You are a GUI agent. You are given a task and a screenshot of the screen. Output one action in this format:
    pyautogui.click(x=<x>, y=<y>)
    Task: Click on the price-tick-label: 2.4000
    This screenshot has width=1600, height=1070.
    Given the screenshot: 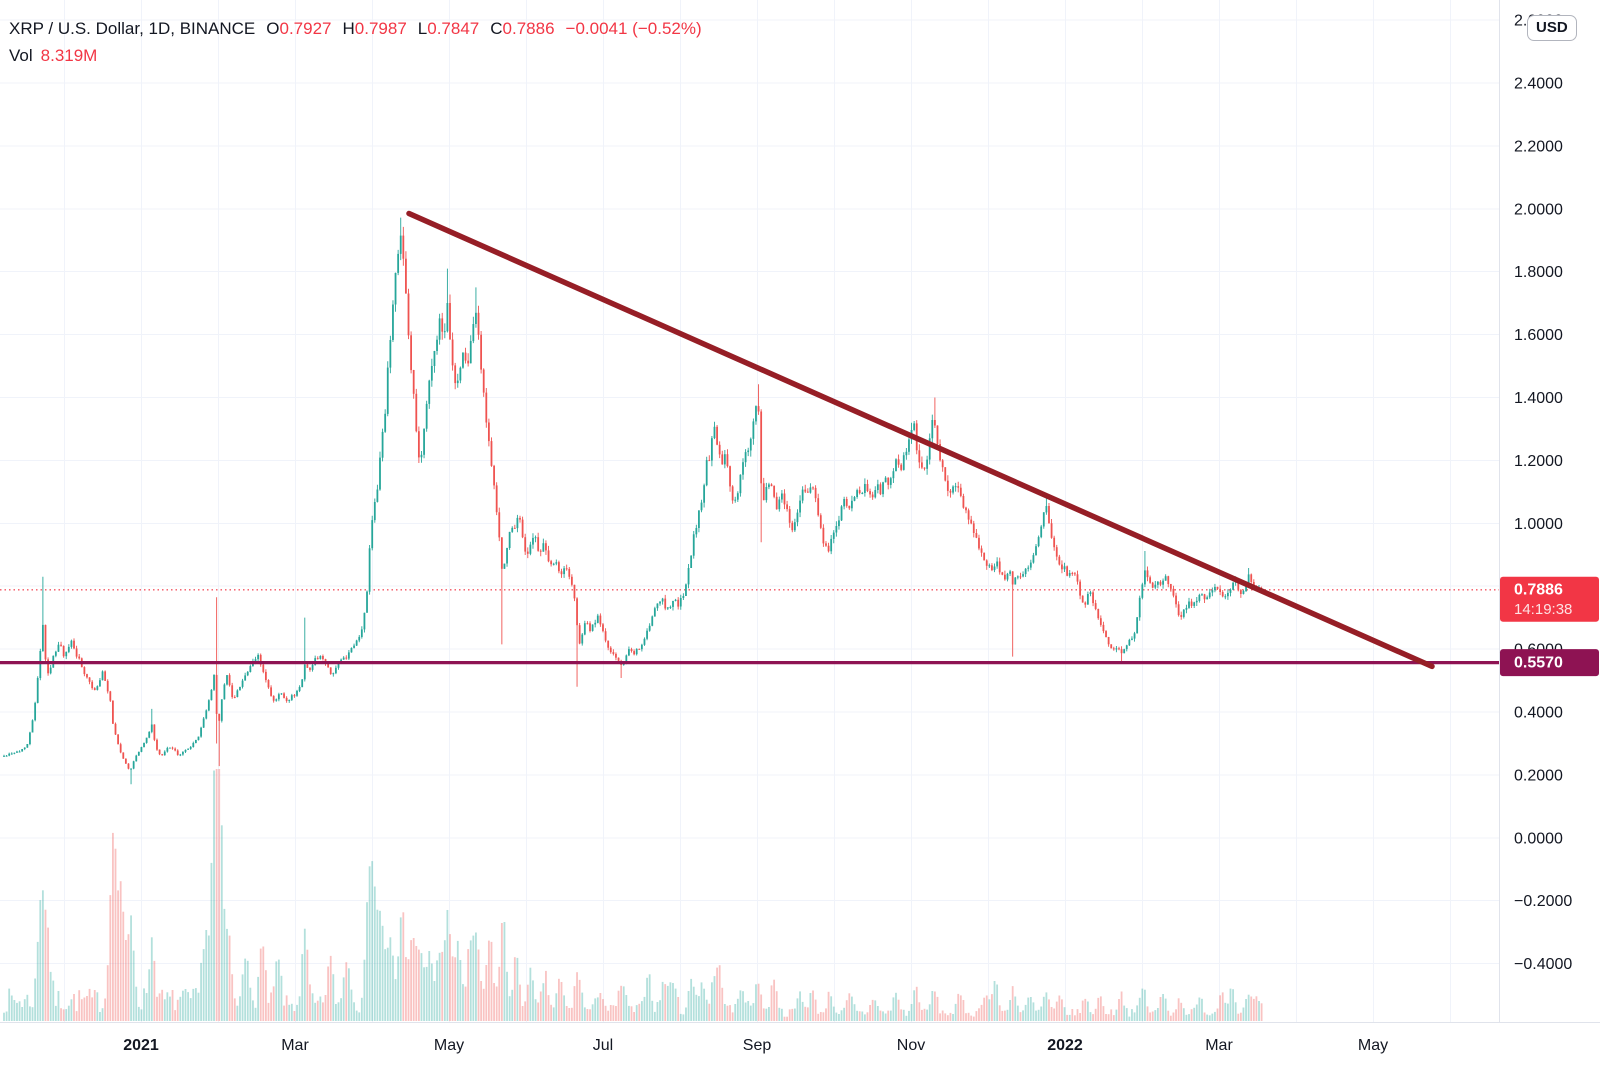 What is the action you would take?
    pyautogui.click(x=1538, y=84)
    